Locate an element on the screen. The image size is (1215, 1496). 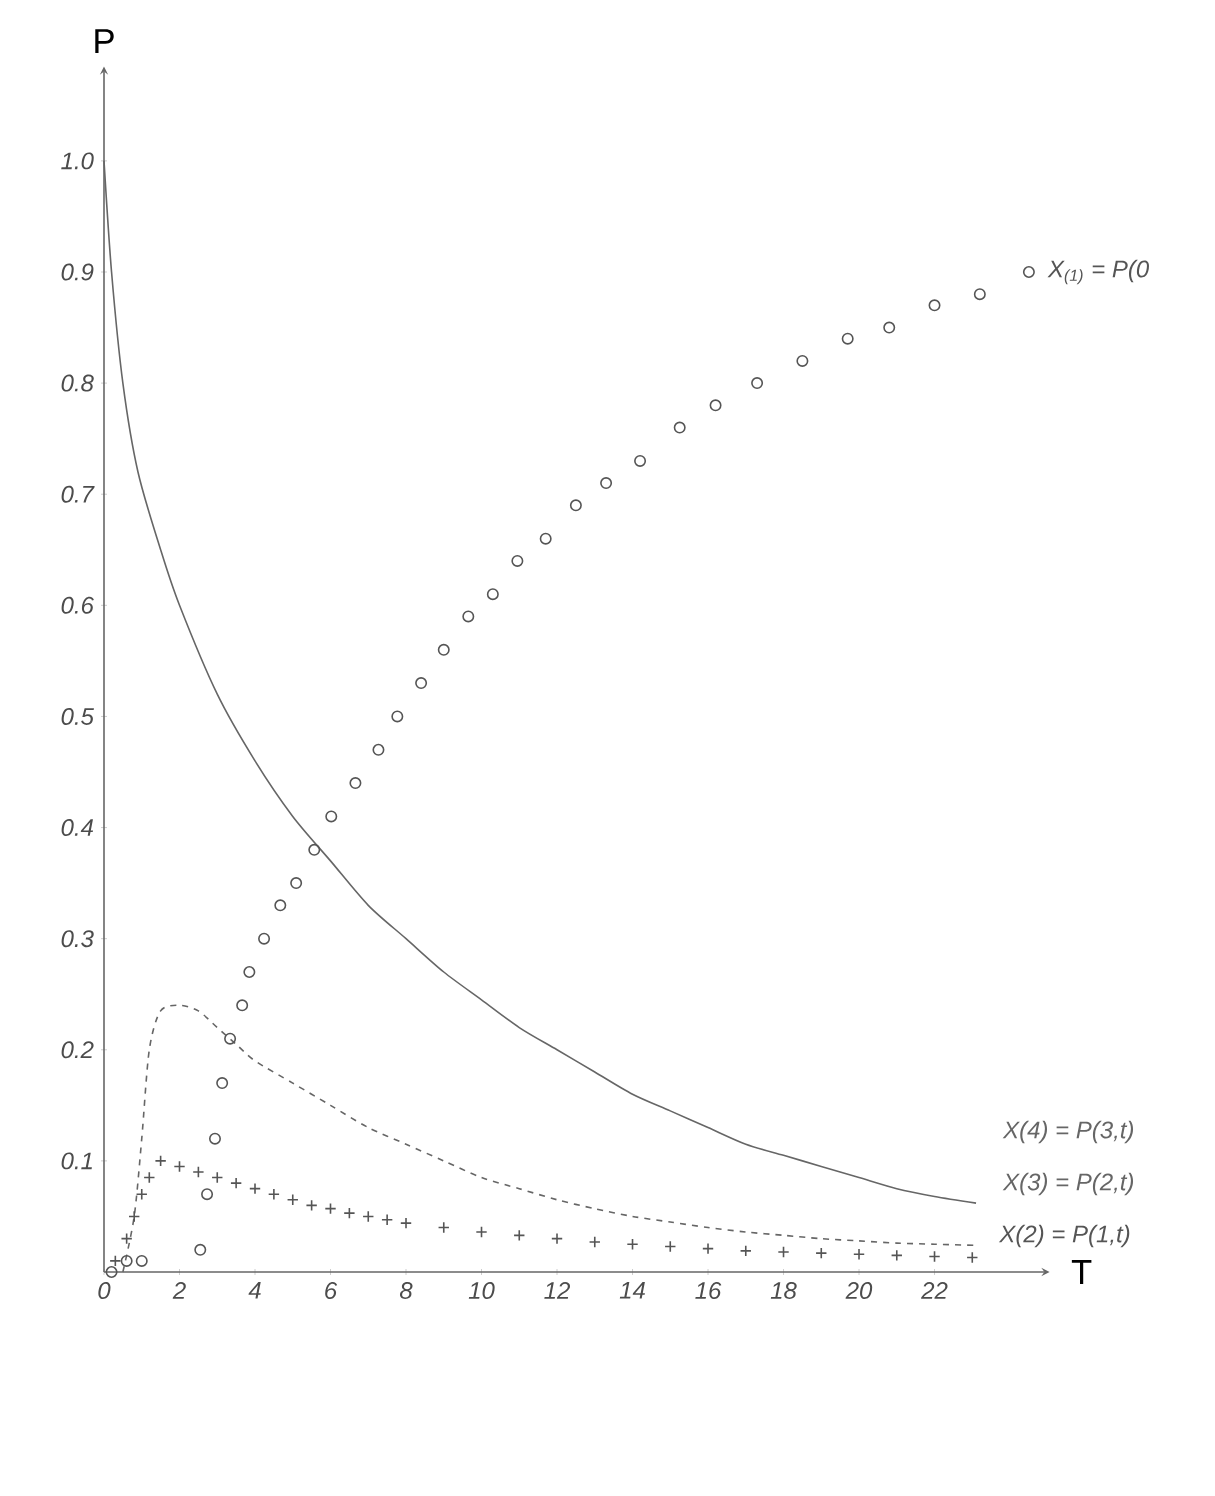
y-tick-label: 0.8 is located at coordinates (77, 383).